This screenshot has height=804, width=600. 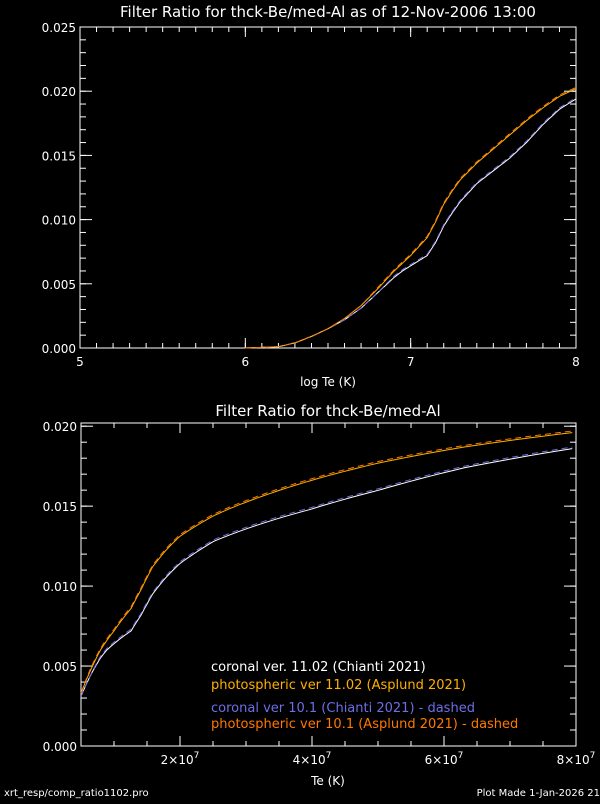 I want to click on bottom-chart-title: Filter Ratio for thck-Be/med-Al, so click(x=327, y=411).